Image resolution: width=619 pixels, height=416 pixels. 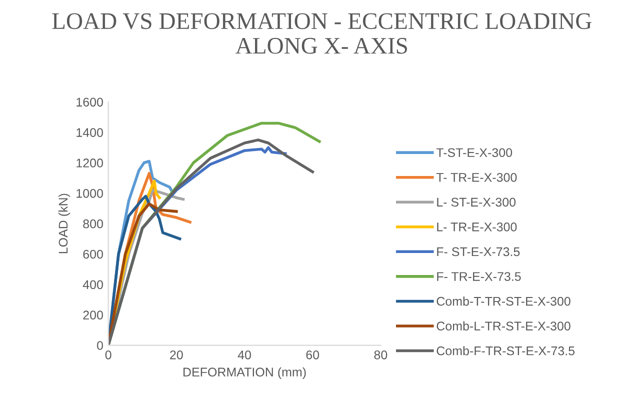 I want to click on legend-label: L- ST-E-X-300, so click(x=476, y=202).